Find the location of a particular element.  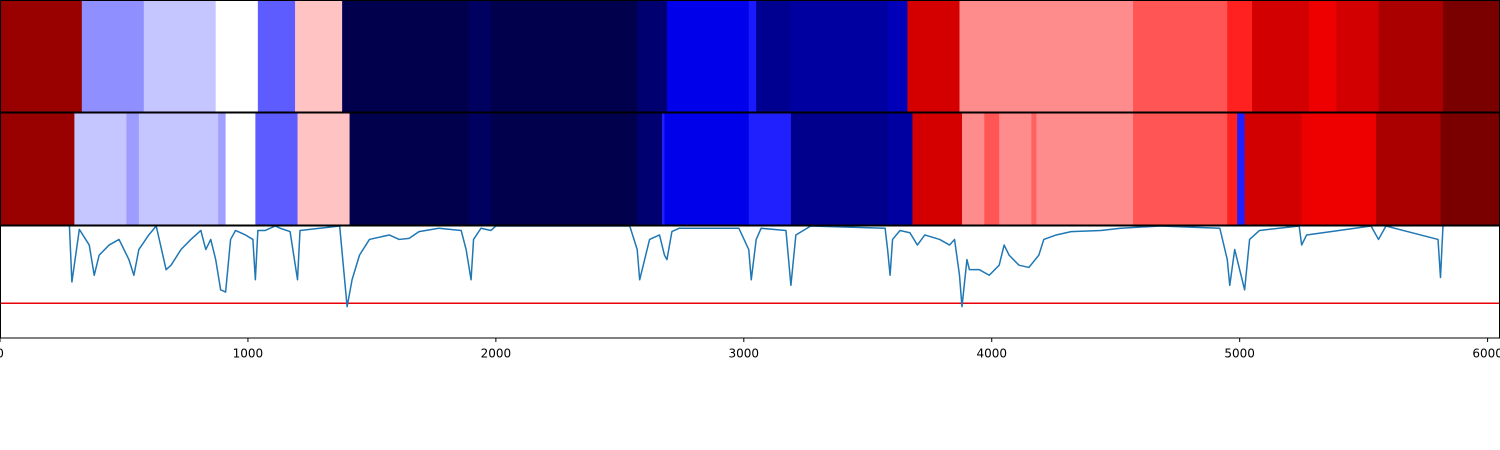

x-tick-label: 6000 is located at coordinates (1486, 354).